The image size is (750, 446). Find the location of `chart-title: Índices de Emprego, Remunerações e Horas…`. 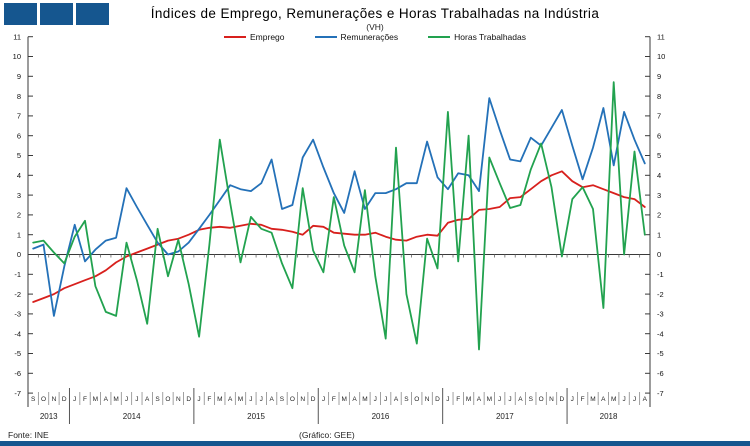

chart-title: Índices de Emprego, Remunerações e Horas… is located at coordinates (375, 13).